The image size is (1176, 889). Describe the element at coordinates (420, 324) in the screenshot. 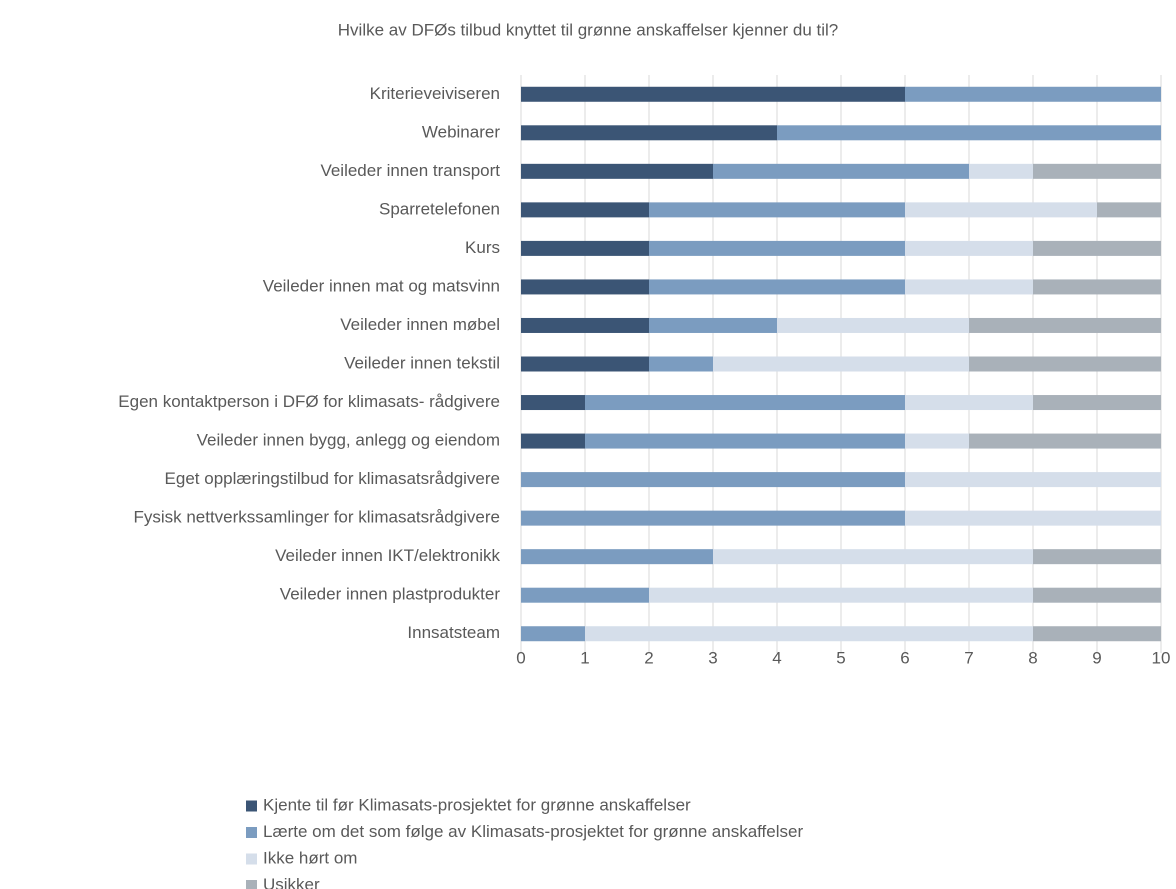

I see `y-tick-label: Veileder innen møbel` at that location.